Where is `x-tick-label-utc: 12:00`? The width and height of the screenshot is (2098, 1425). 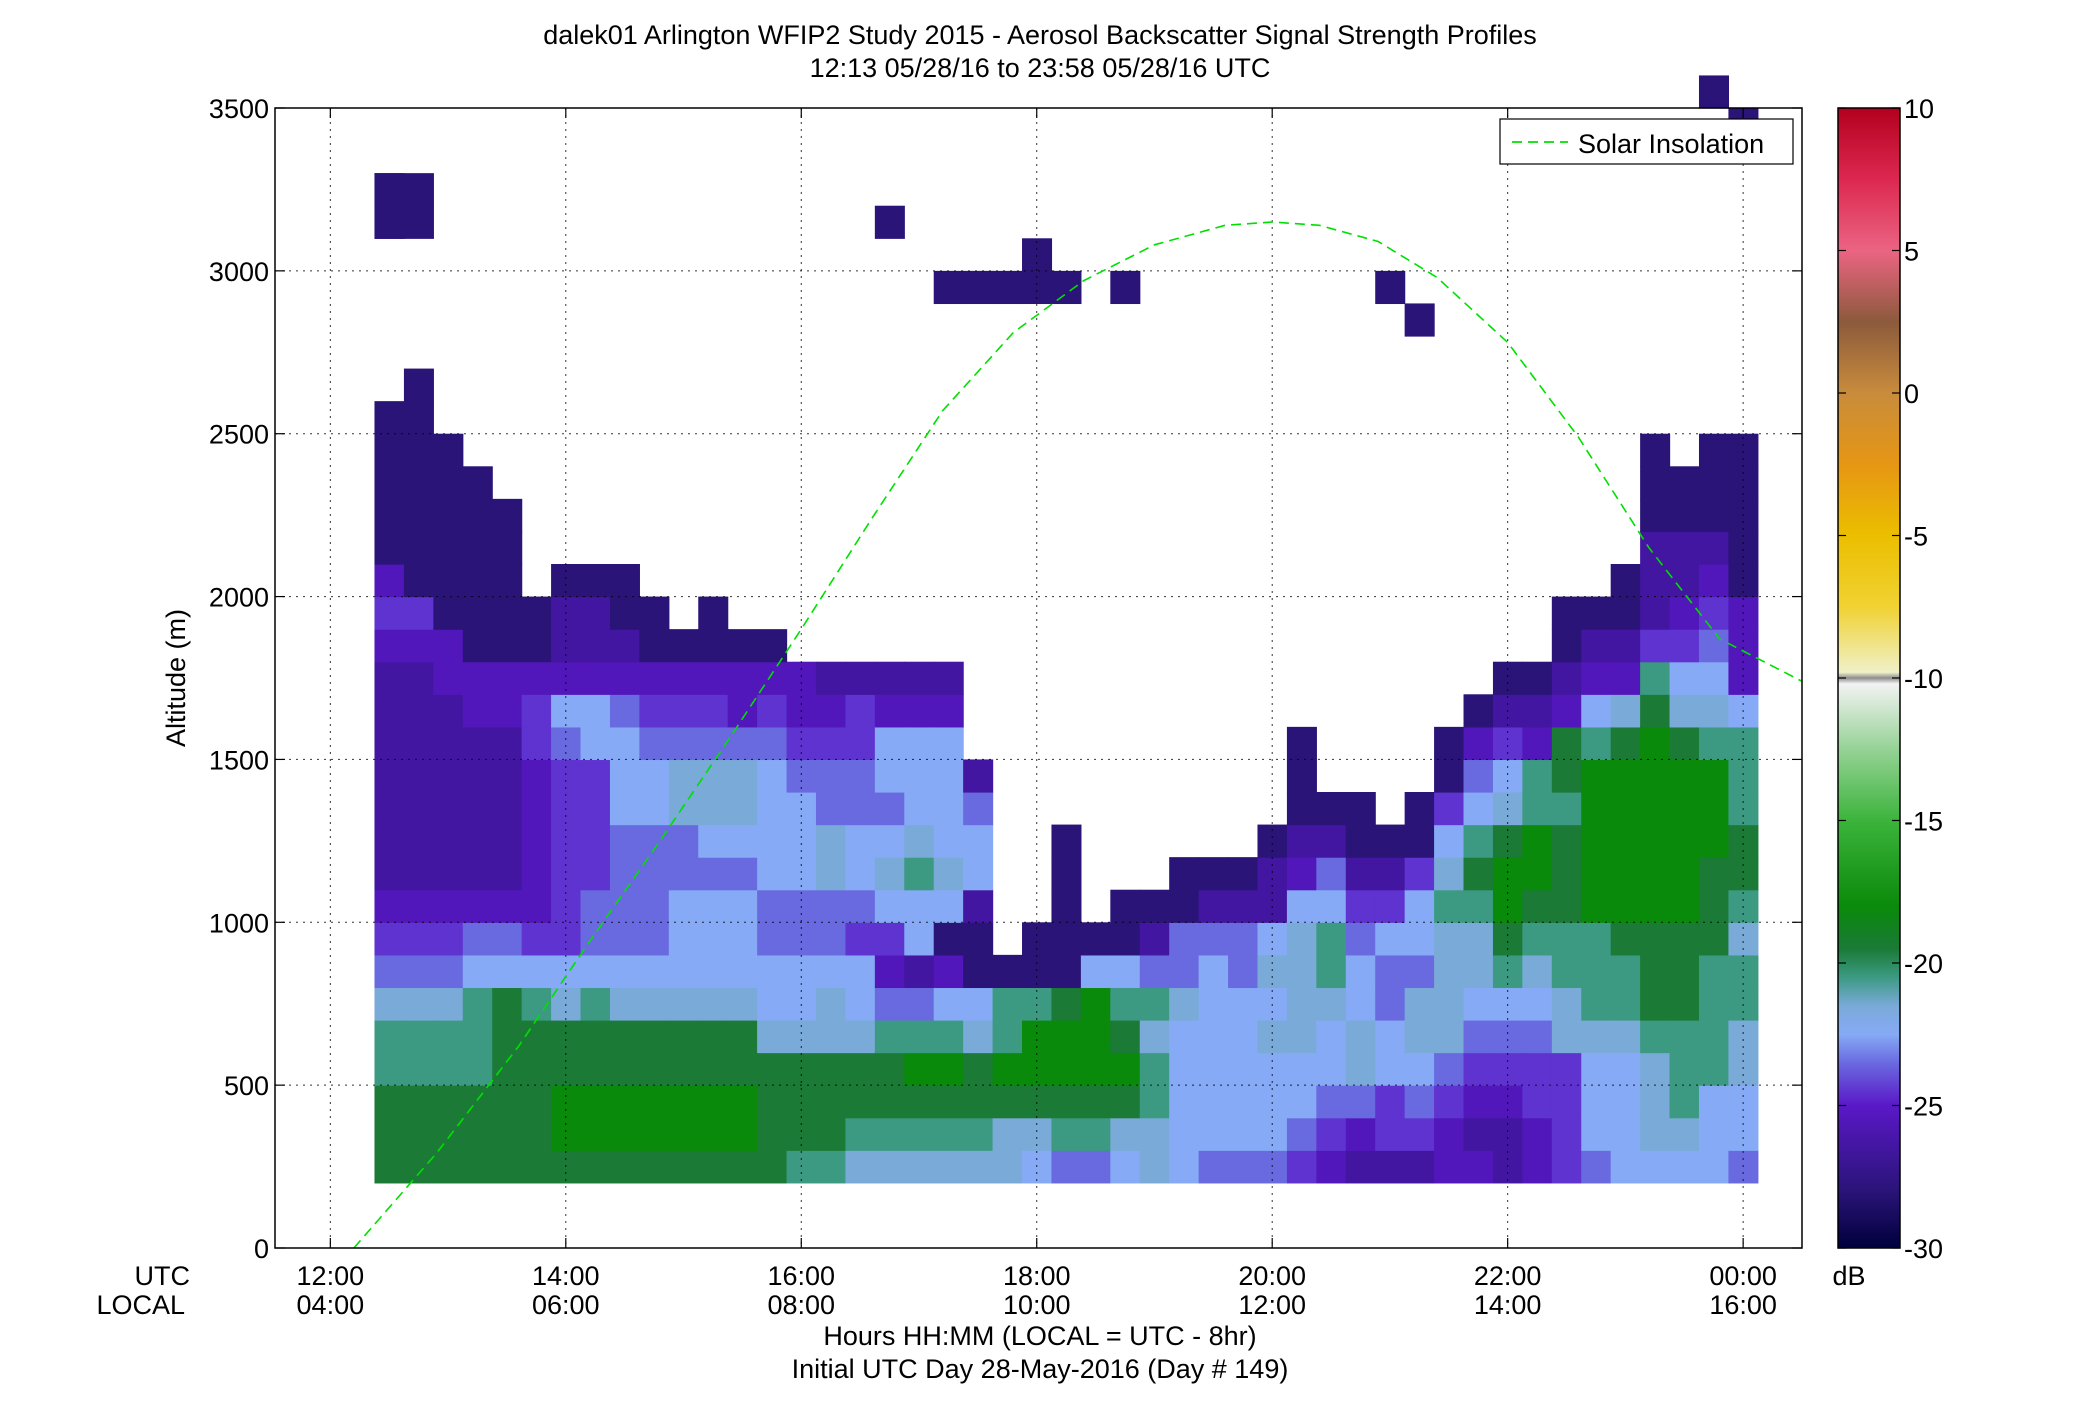
x-tick-label-utc: 12:00 is located at coordinates (331, 1276).